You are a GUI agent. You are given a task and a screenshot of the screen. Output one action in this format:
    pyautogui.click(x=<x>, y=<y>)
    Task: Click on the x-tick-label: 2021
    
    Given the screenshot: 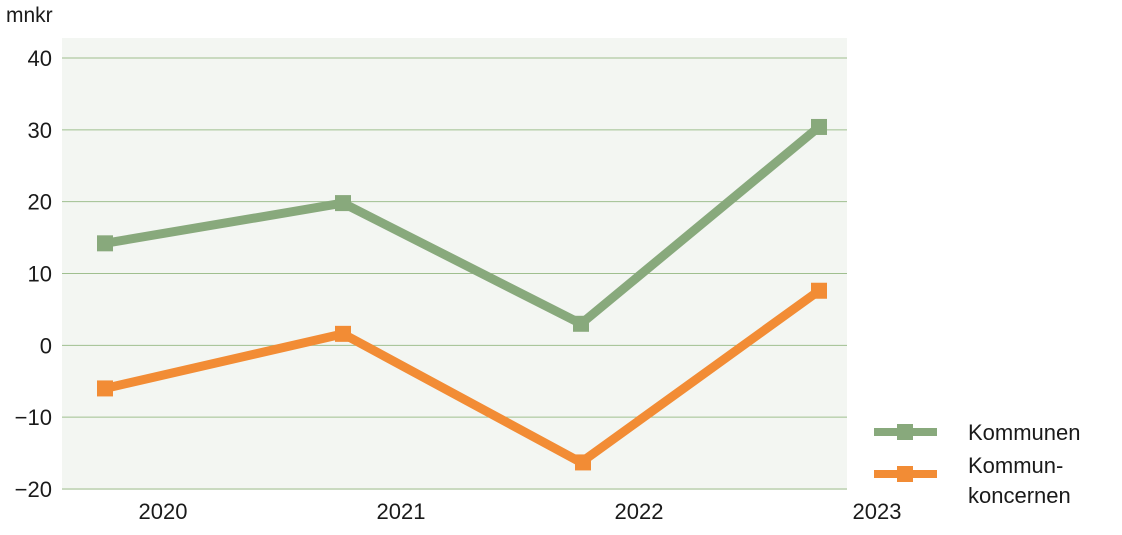 What is the action you would take?
    pyautogui.click(x=401, y=511)
    